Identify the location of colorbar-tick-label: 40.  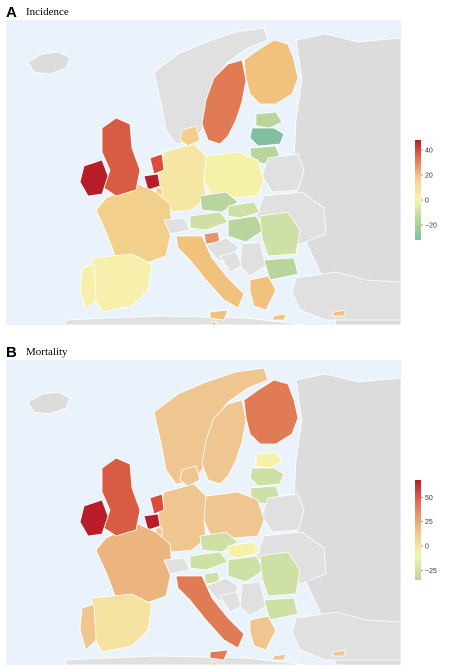
(429, 151).